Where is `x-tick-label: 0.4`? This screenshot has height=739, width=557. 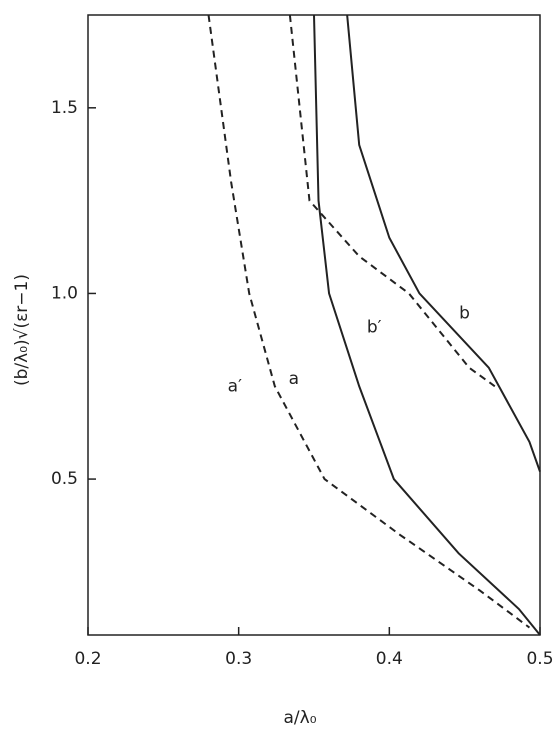 x-tick-label: 0.4 is located at coordinates (389, 659).